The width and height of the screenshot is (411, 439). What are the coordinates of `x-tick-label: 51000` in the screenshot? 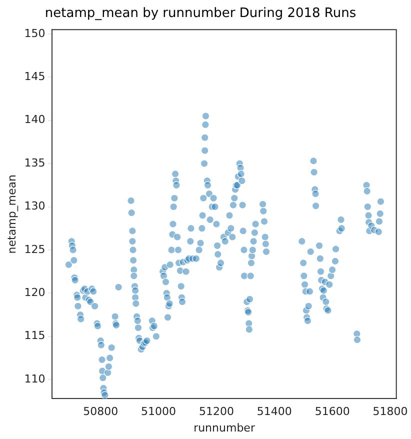 It's located at (158, 411).